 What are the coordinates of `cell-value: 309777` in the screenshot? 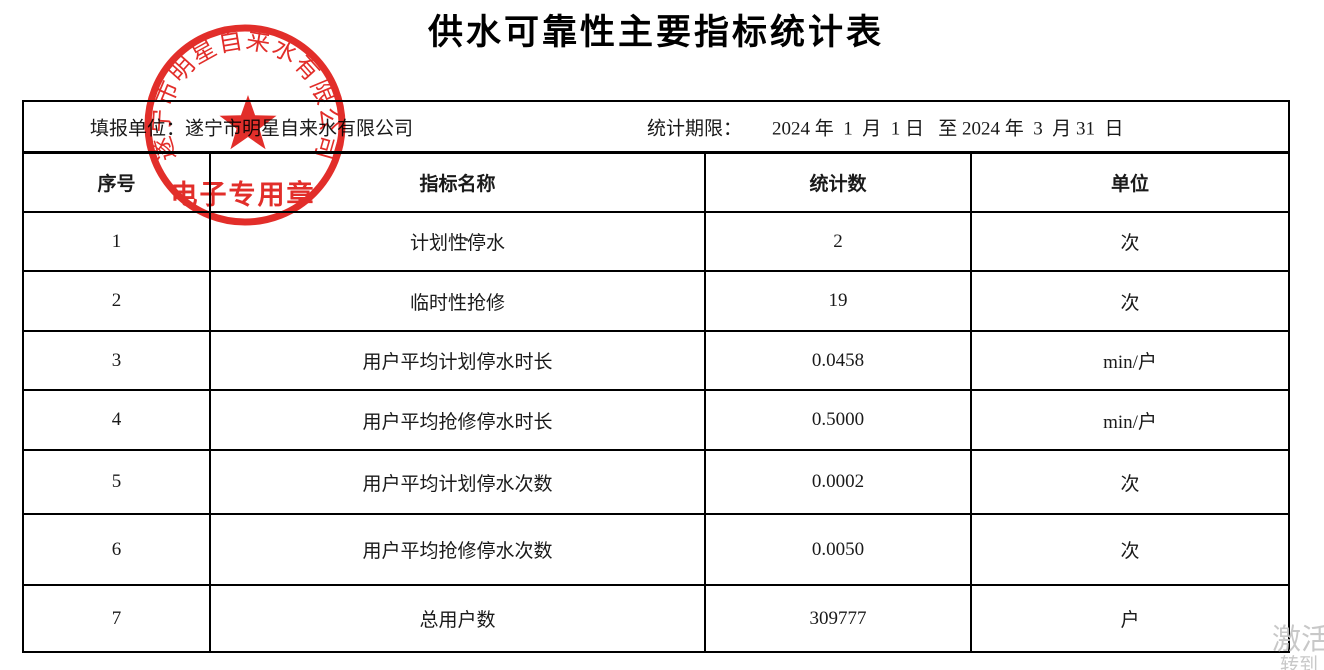 It's located at (839, 618).